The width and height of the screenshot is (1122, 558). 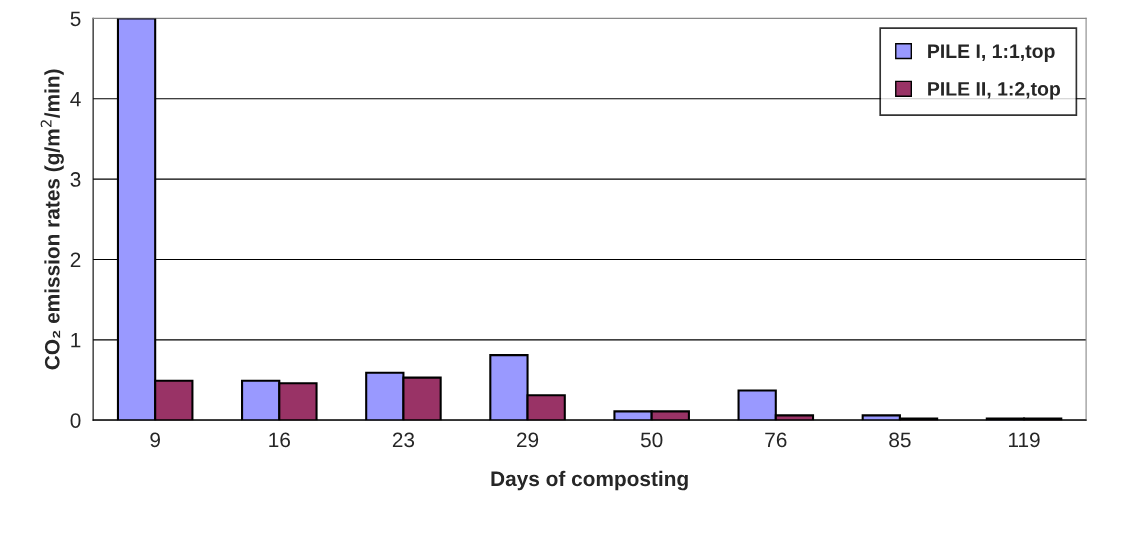 What do you see at coordinates (403, 440) in the screenshot?
I see `x-tick-label: 23` at bounding box center [403, 440].